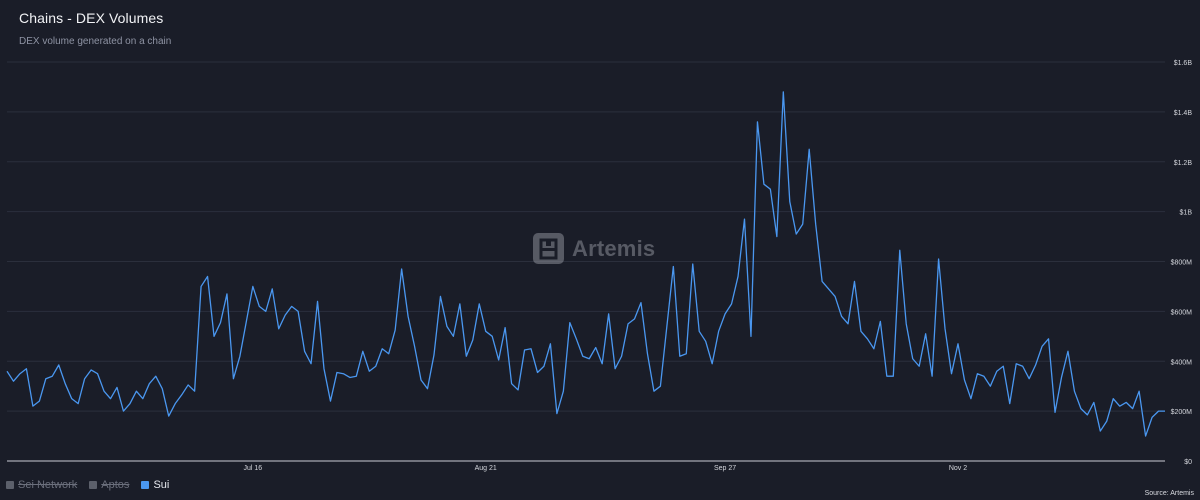  Describe the element at coordinates (1183, 163) in the screenshot. I see `y-tick-label: $1.2B` at that location.